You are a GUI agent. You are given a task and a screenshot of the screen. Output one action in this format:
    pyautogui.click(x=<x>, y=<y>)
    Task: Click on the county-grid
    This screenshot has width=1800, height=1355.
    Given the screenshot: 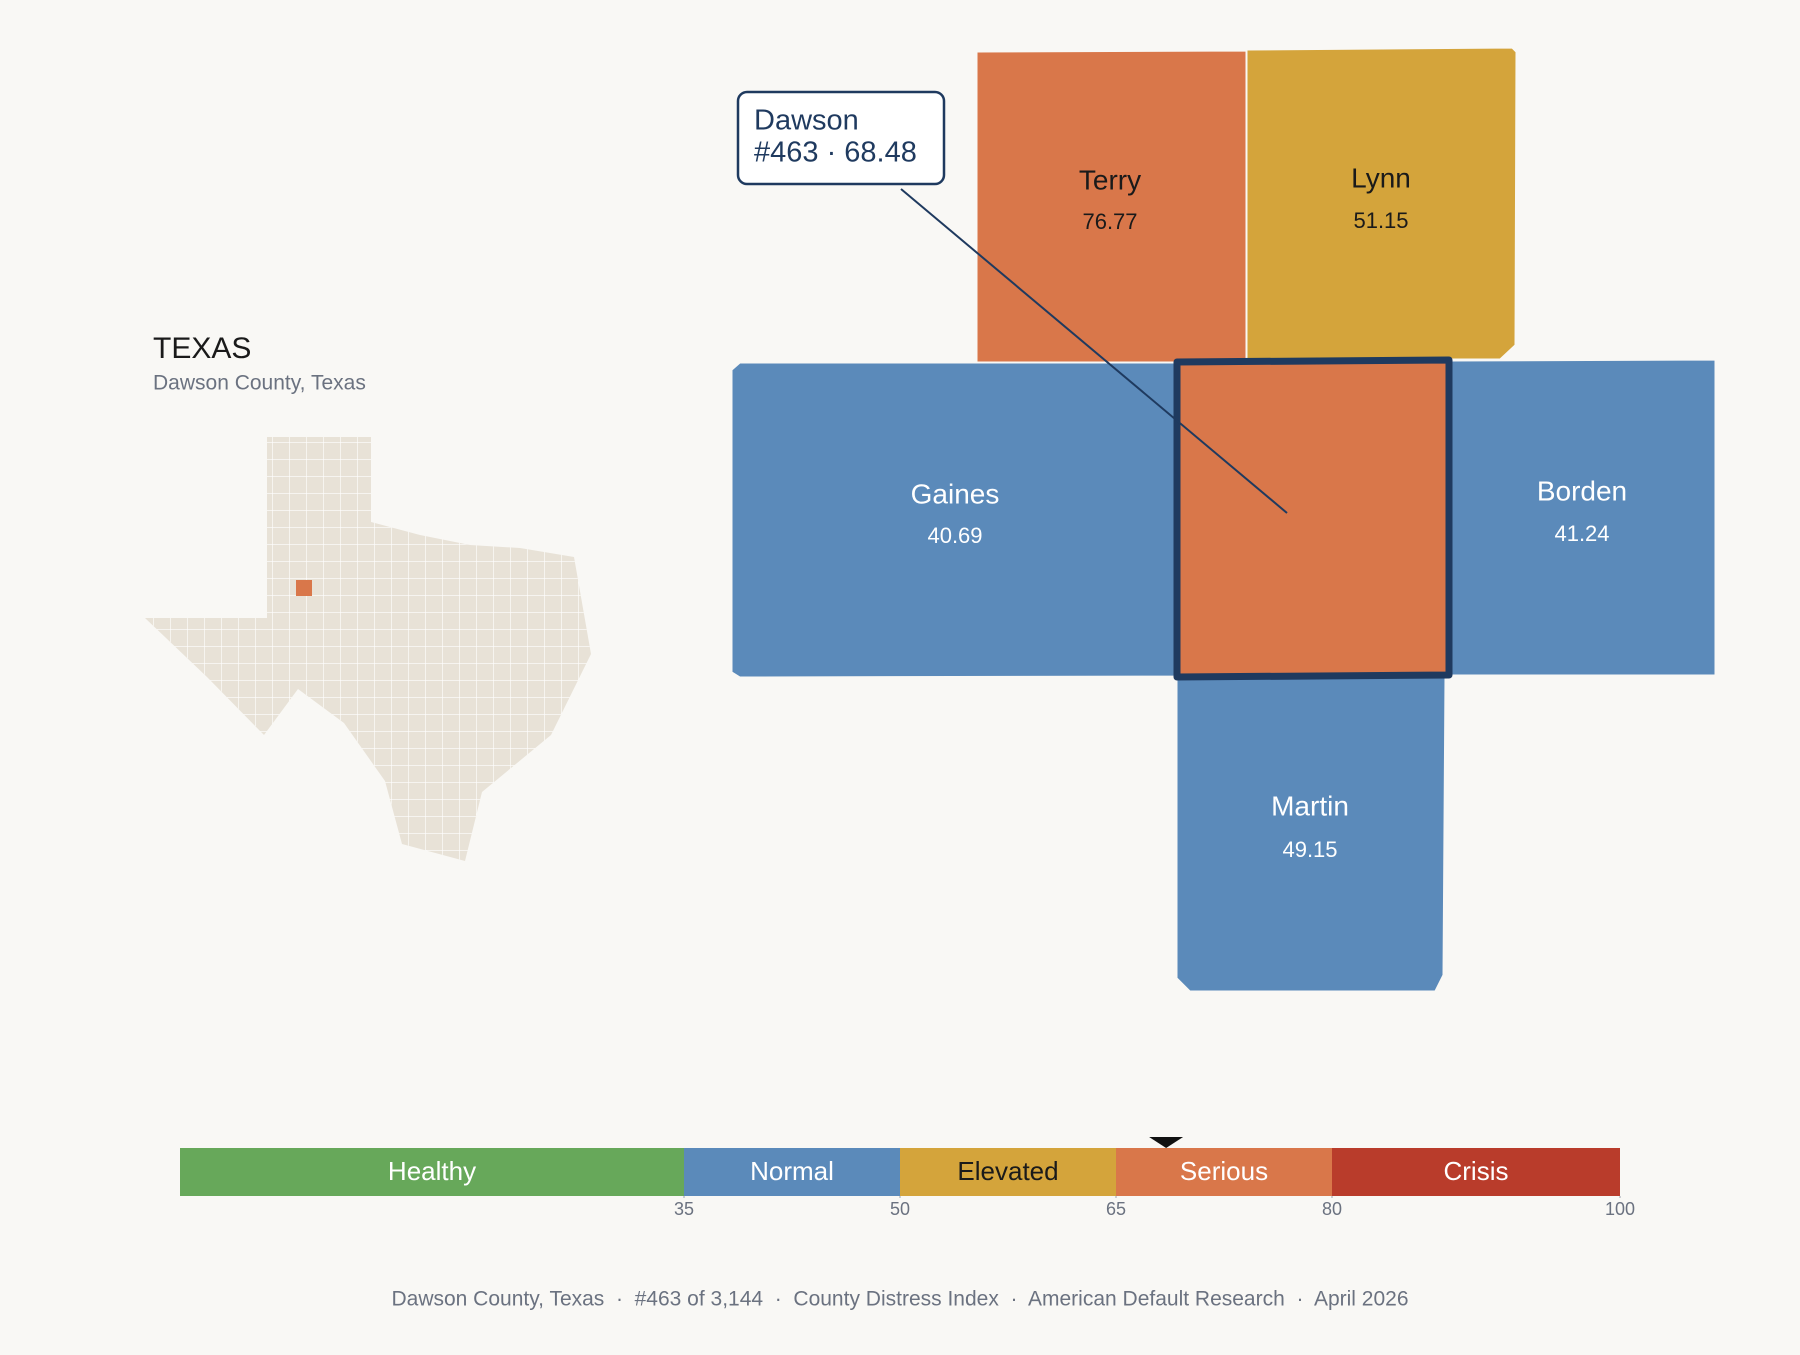 What is the action you would take?
    pyautogui.click(x=368, y=649)
    